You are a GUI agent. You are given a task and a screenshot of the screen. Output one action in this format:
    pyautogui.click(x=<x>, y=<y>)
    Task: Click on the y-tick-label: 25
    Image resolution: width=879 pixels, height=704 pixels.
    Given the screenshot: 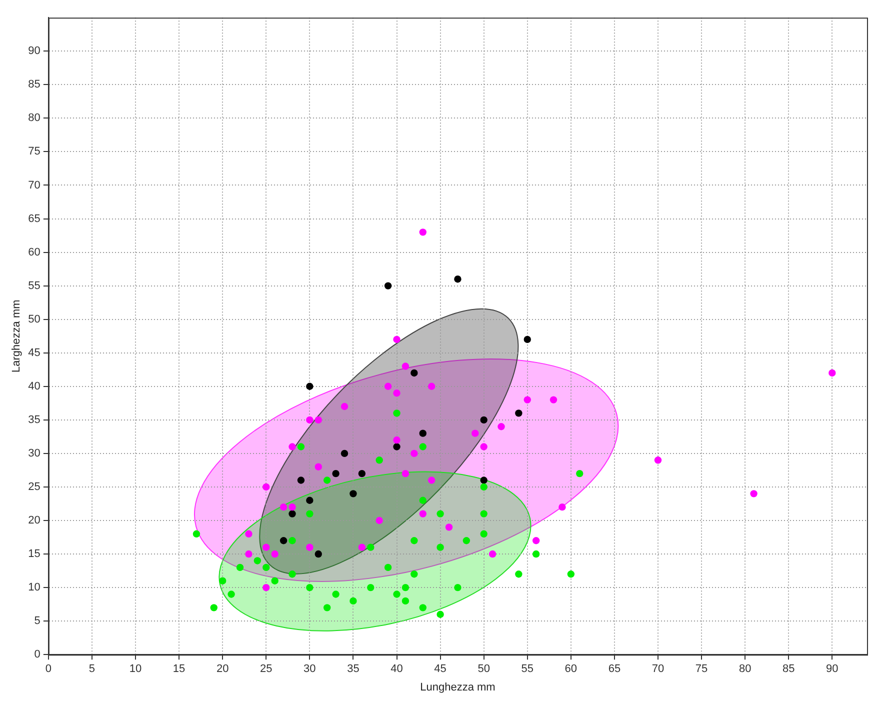 What is the action you would take?
    pyautogui.click(x=34, y=487)
    